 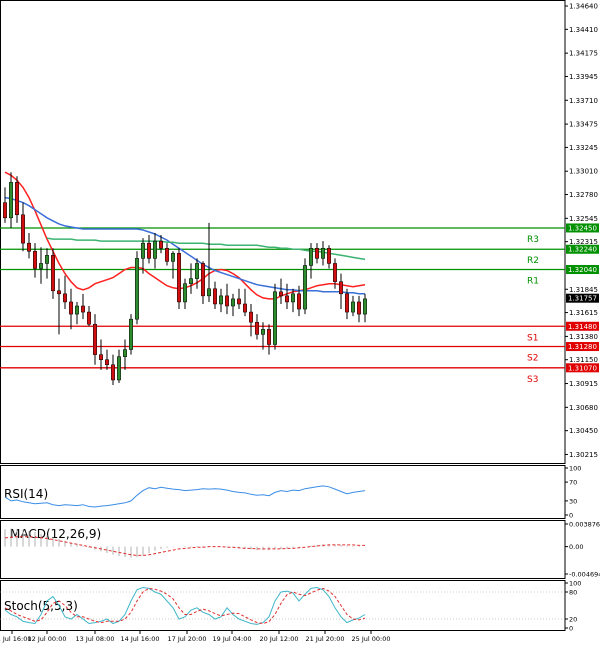 I want to click on time-tick-label: 12 Jul 00:00, so click(x=47, y=639).